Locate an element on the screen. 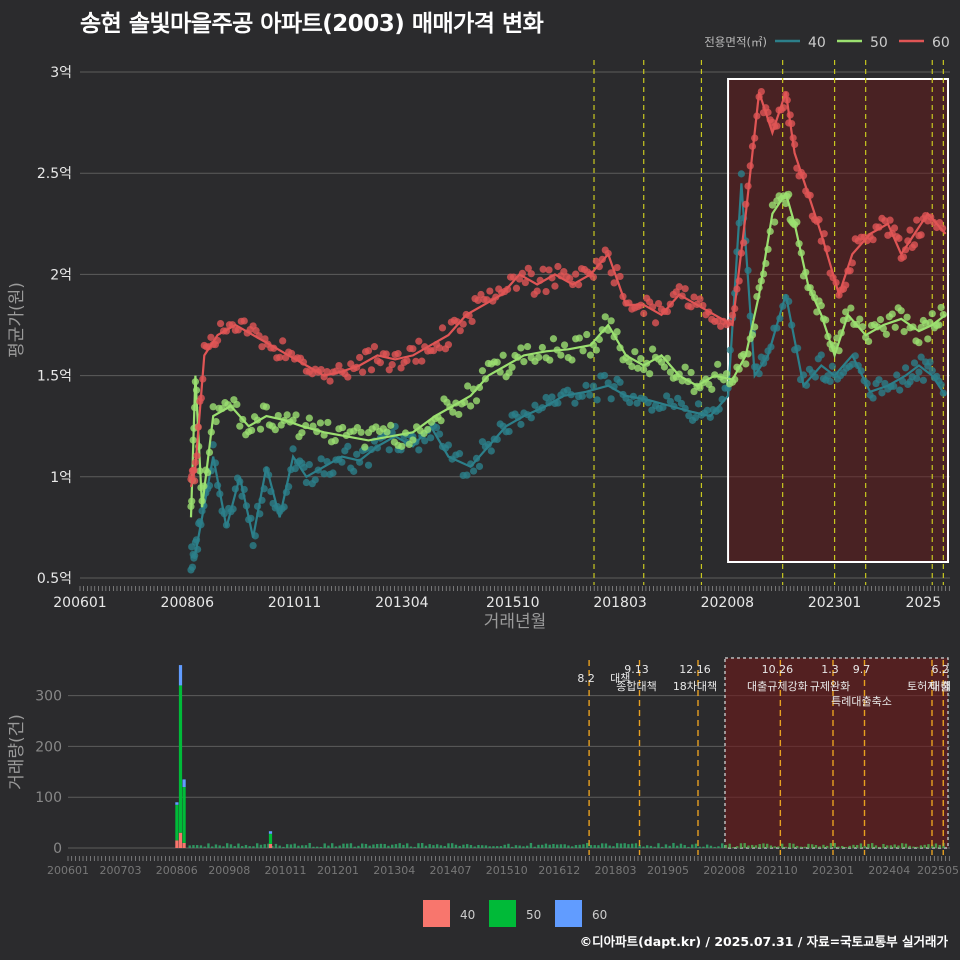 The width and height of the screenshot is (960, 960). bar-x-tick-label: 200908 is located at coordinates (229, 870).